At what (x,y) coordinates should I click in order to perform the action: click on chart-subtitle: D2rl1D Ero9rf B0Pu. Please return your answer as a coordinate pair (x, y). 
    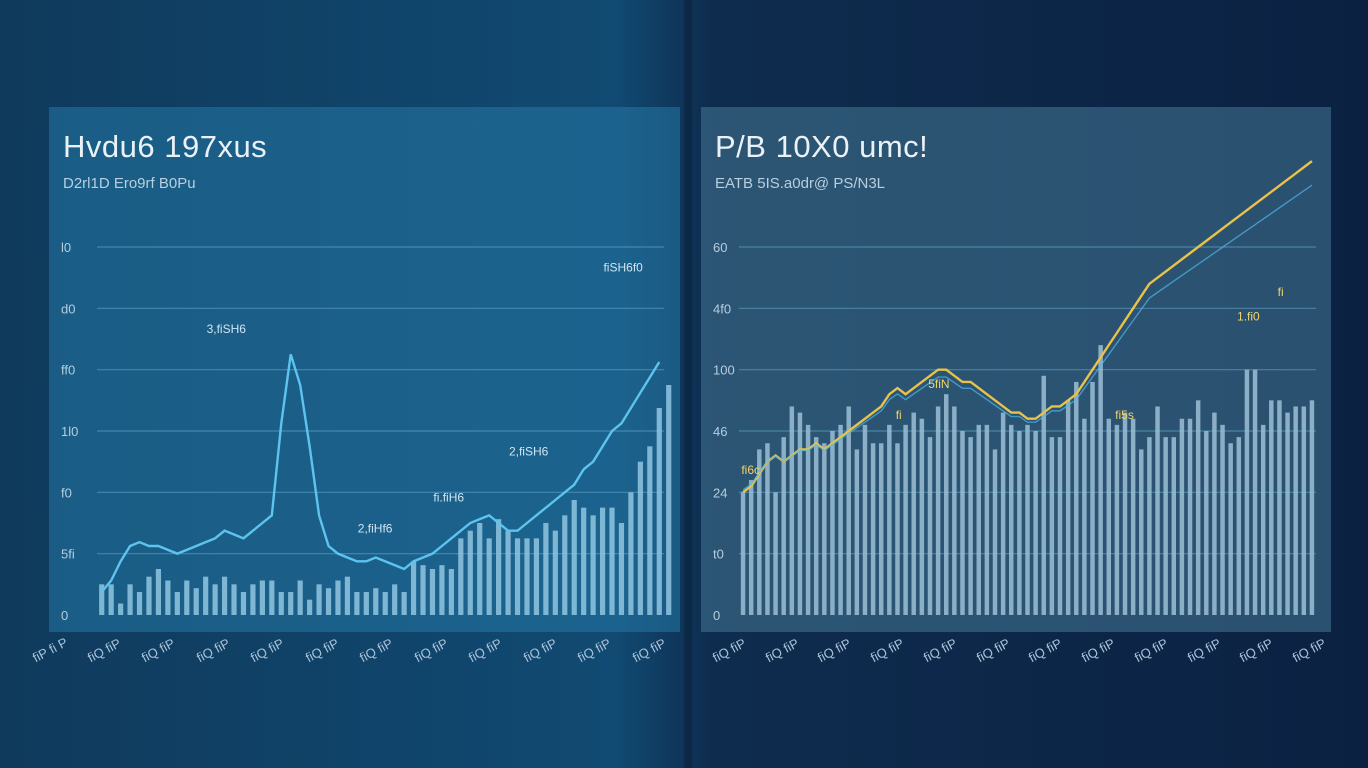
    Looking at the image, I should click on (129, 183).